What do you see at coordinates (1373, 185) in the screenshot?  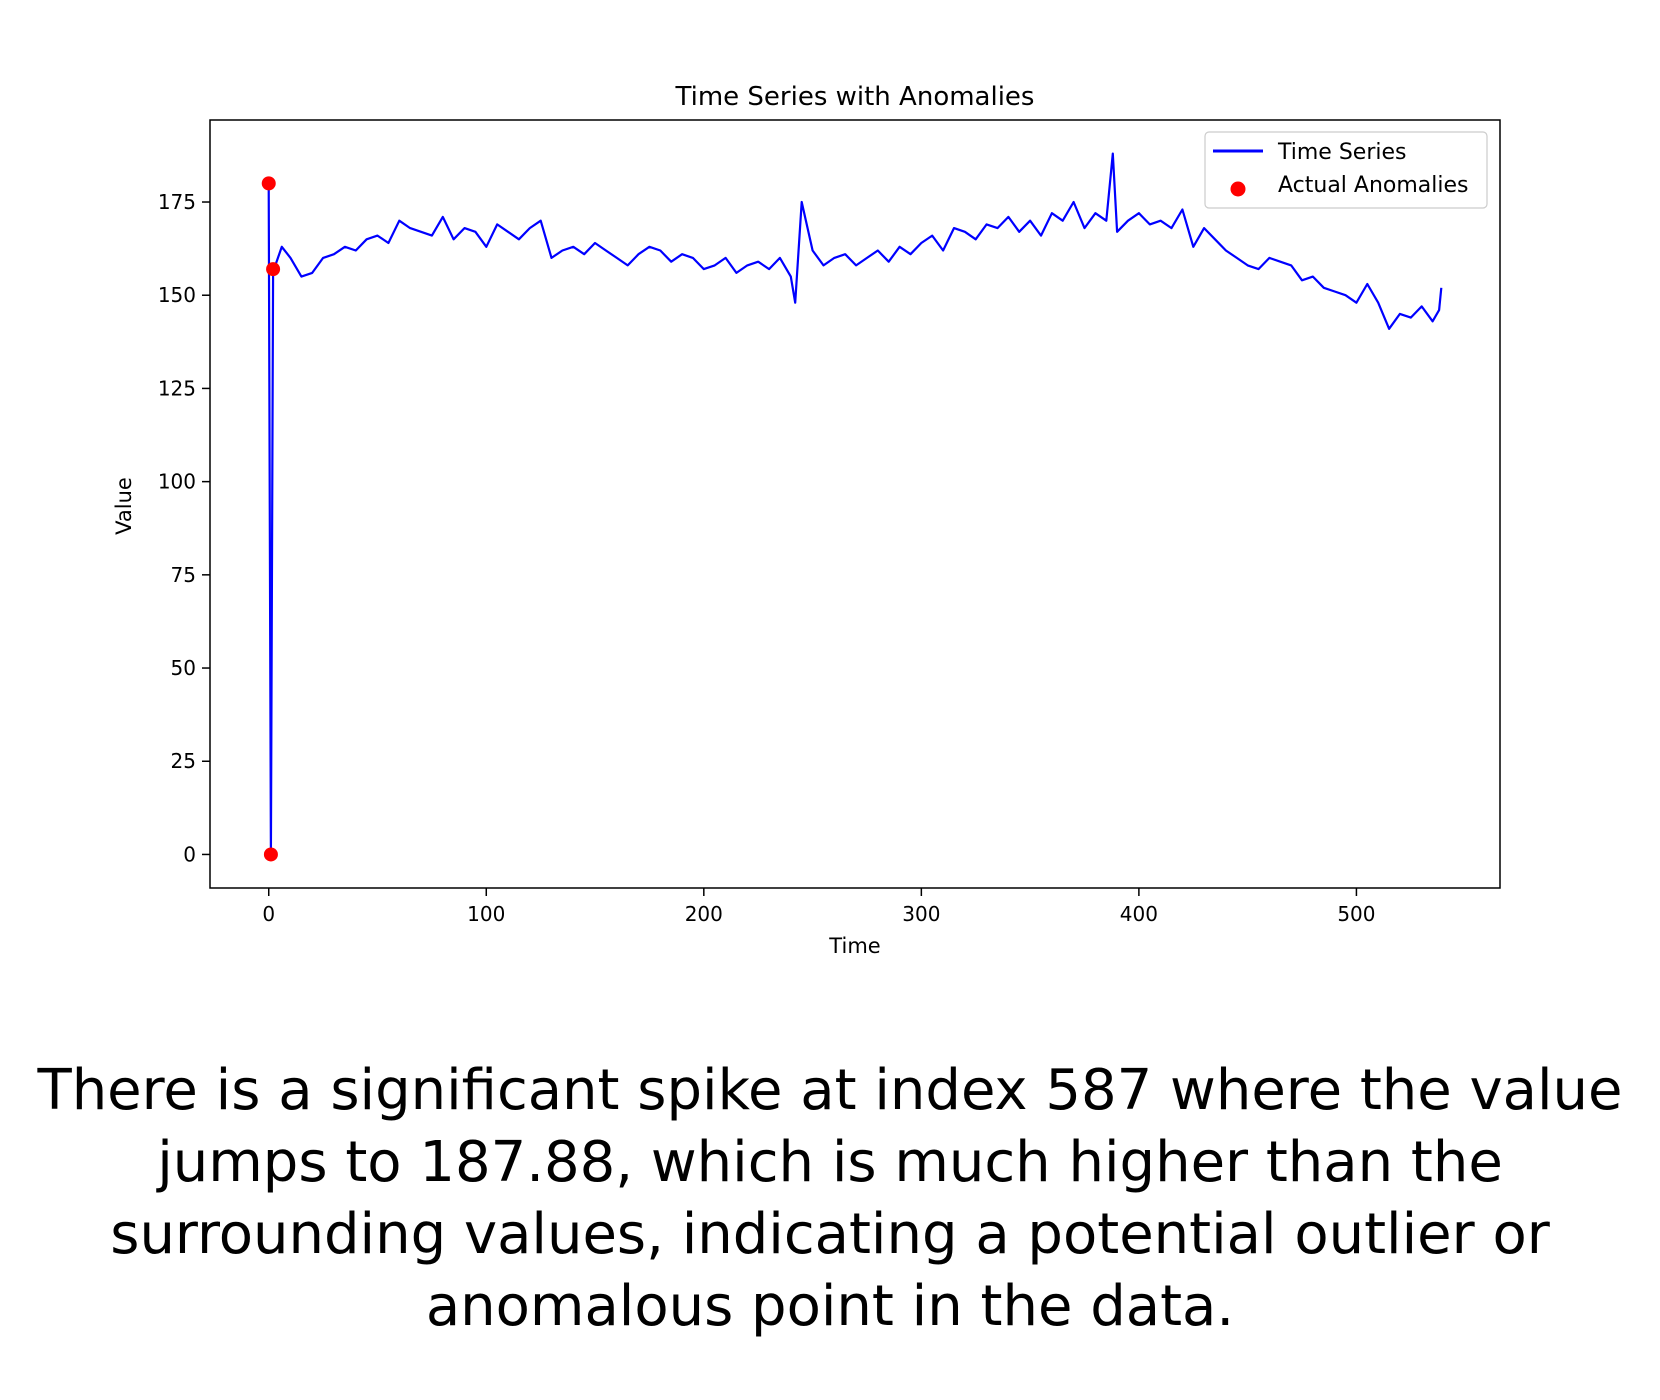 I see `legend-label-actual-anomalies: Actual Anomalies` at bounding box center [1373, 185].